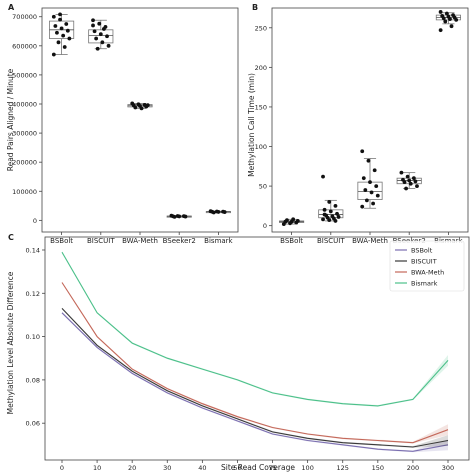  I want to click on y-tick-label: 0.14, so click(33, 250).